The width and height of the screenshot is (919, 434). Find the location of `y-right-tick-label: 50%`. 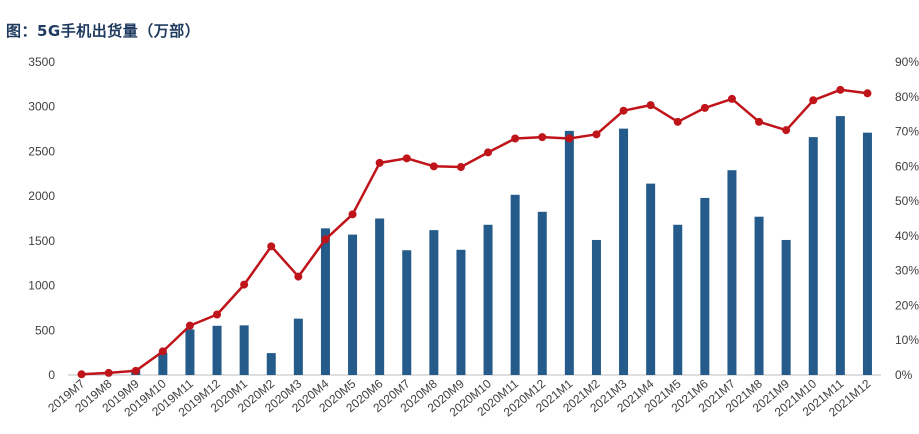

y-right-tick-label: 50% is located at coordinates (907, 201).